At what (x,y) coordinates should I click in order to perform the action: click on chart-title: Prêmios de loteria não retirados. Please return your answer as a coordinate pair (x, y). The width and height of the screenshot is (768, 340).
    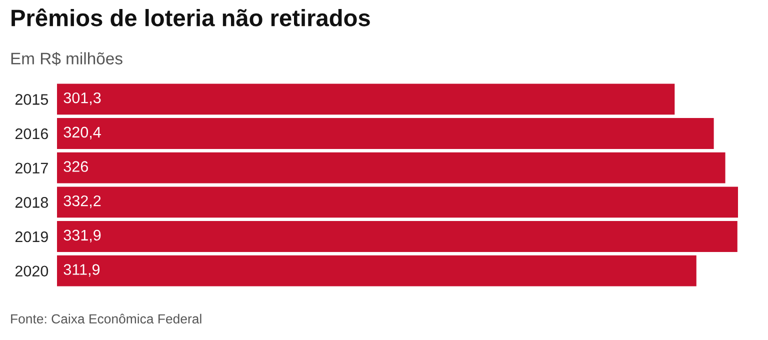
    Looking at the image, I should click on (191, 17).